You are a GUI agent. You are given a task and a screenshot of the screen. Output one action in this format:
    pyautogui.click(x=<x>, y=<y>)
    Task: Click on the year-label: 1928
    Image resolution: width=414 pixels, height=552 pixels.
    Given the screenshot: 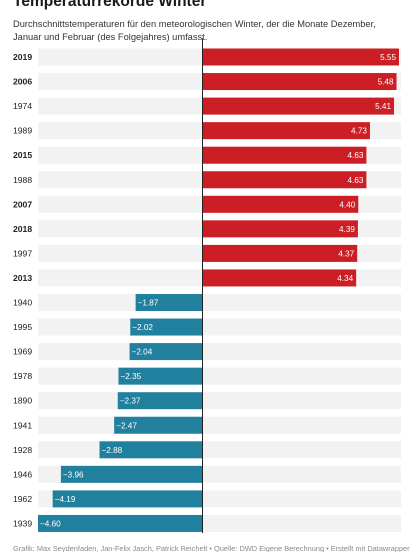 What is the action you would take?
    pyautogui.click(x=22, y=450)
    